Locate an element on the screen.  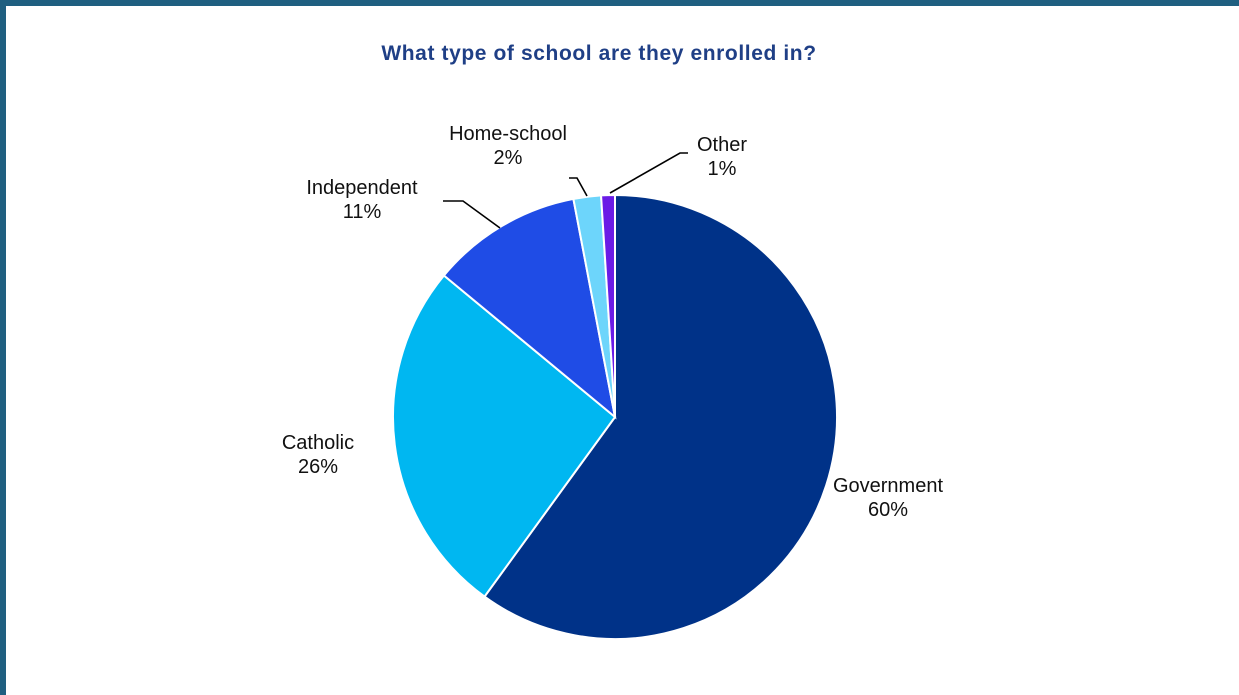
slice-value-label: 26% is located at coordinates (318, 467).